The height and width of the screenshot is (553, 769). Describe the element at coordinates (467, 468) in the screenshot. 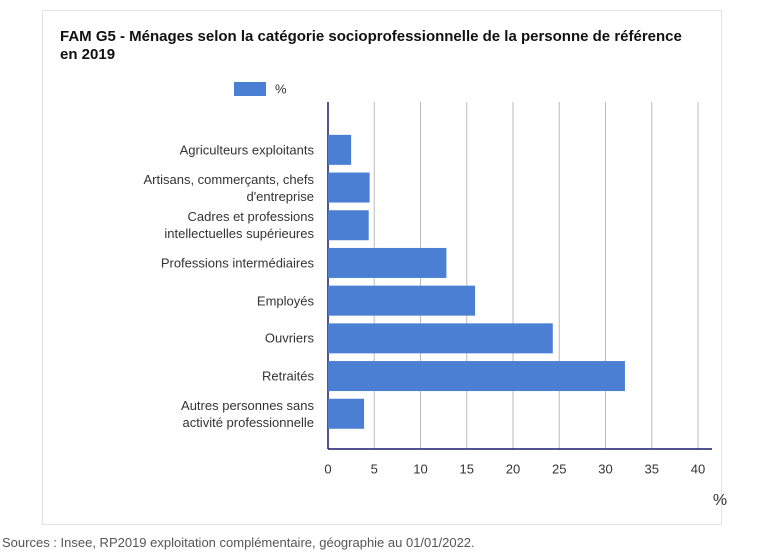

I see `x-tick-label: 15` at that location.